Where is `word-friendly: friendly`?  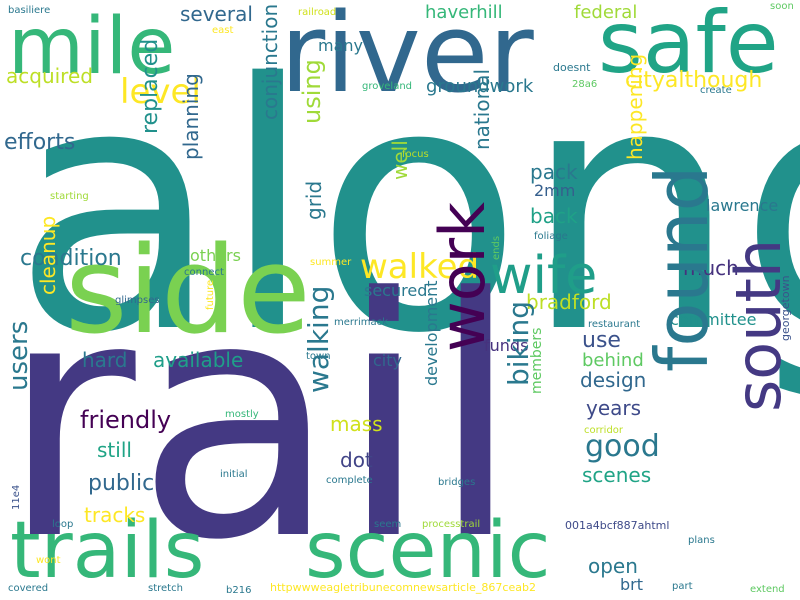
word-friendly: friendly is located at coordinates (126, 420).